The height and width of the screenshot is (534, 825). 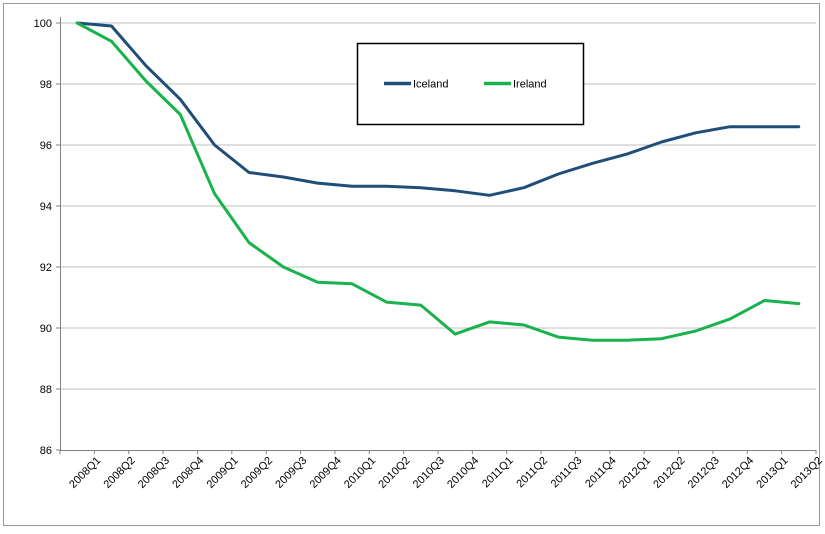 I want to click on y-tick-label: 92, so click(x=46, y=268).